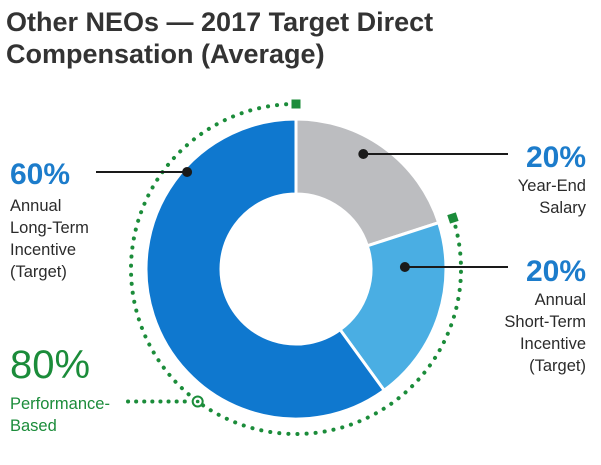 The image size is (601, 465). I want to click on performance-based-label-line-2: Based, so click(33, 426).